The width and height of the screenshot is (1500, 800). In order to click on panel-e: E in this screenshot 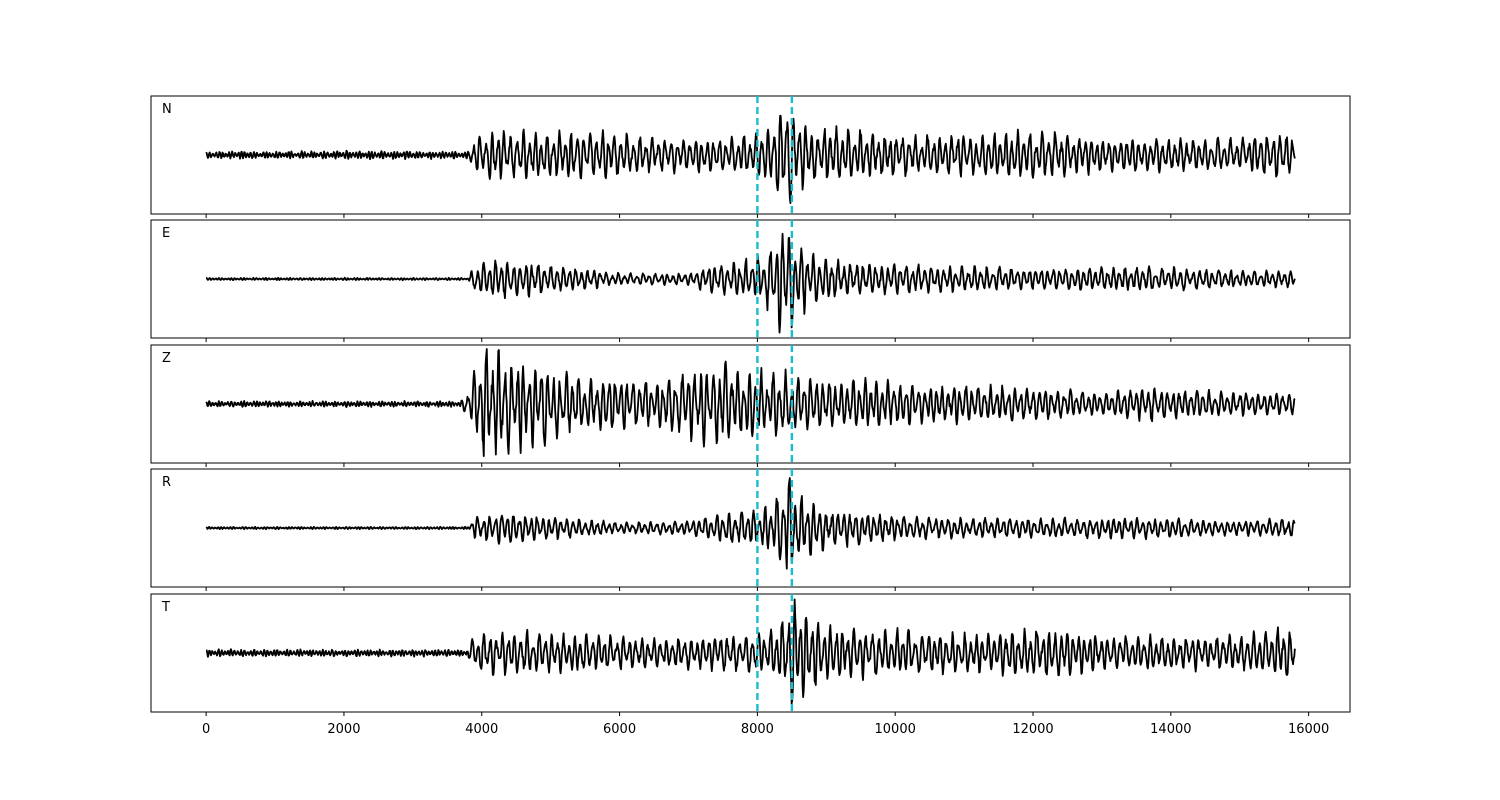, I will do `click(750, 280)`.